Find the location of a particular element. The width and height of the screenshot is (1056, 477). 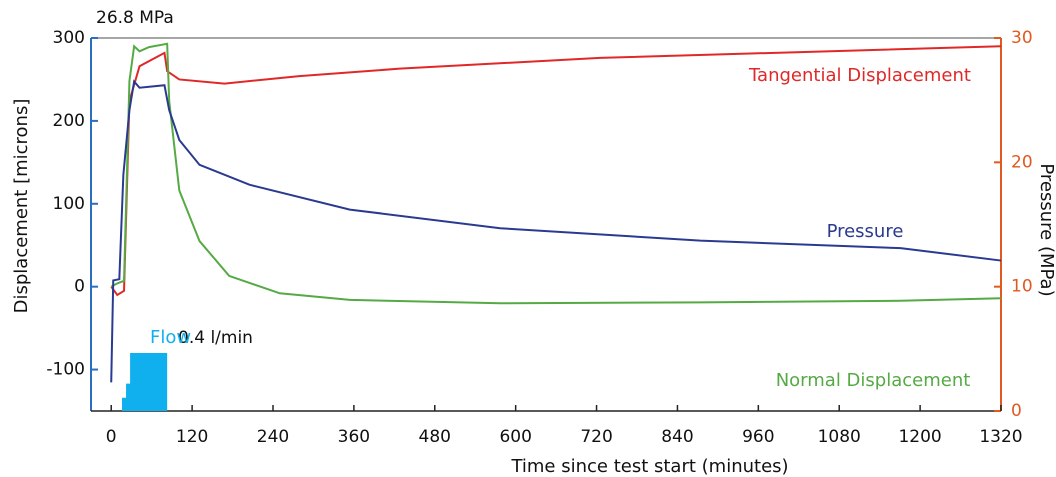

x-tick-label: 840 is located at coordinates (677, 437).